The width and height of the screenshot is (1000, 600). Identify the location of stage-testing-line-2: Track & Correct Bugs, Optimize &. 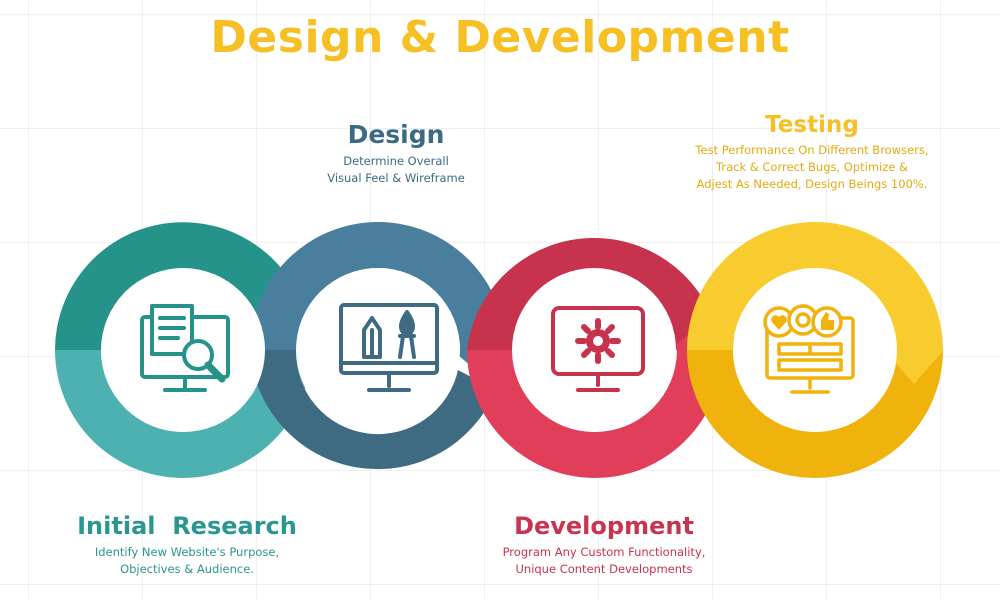
(812, 167).